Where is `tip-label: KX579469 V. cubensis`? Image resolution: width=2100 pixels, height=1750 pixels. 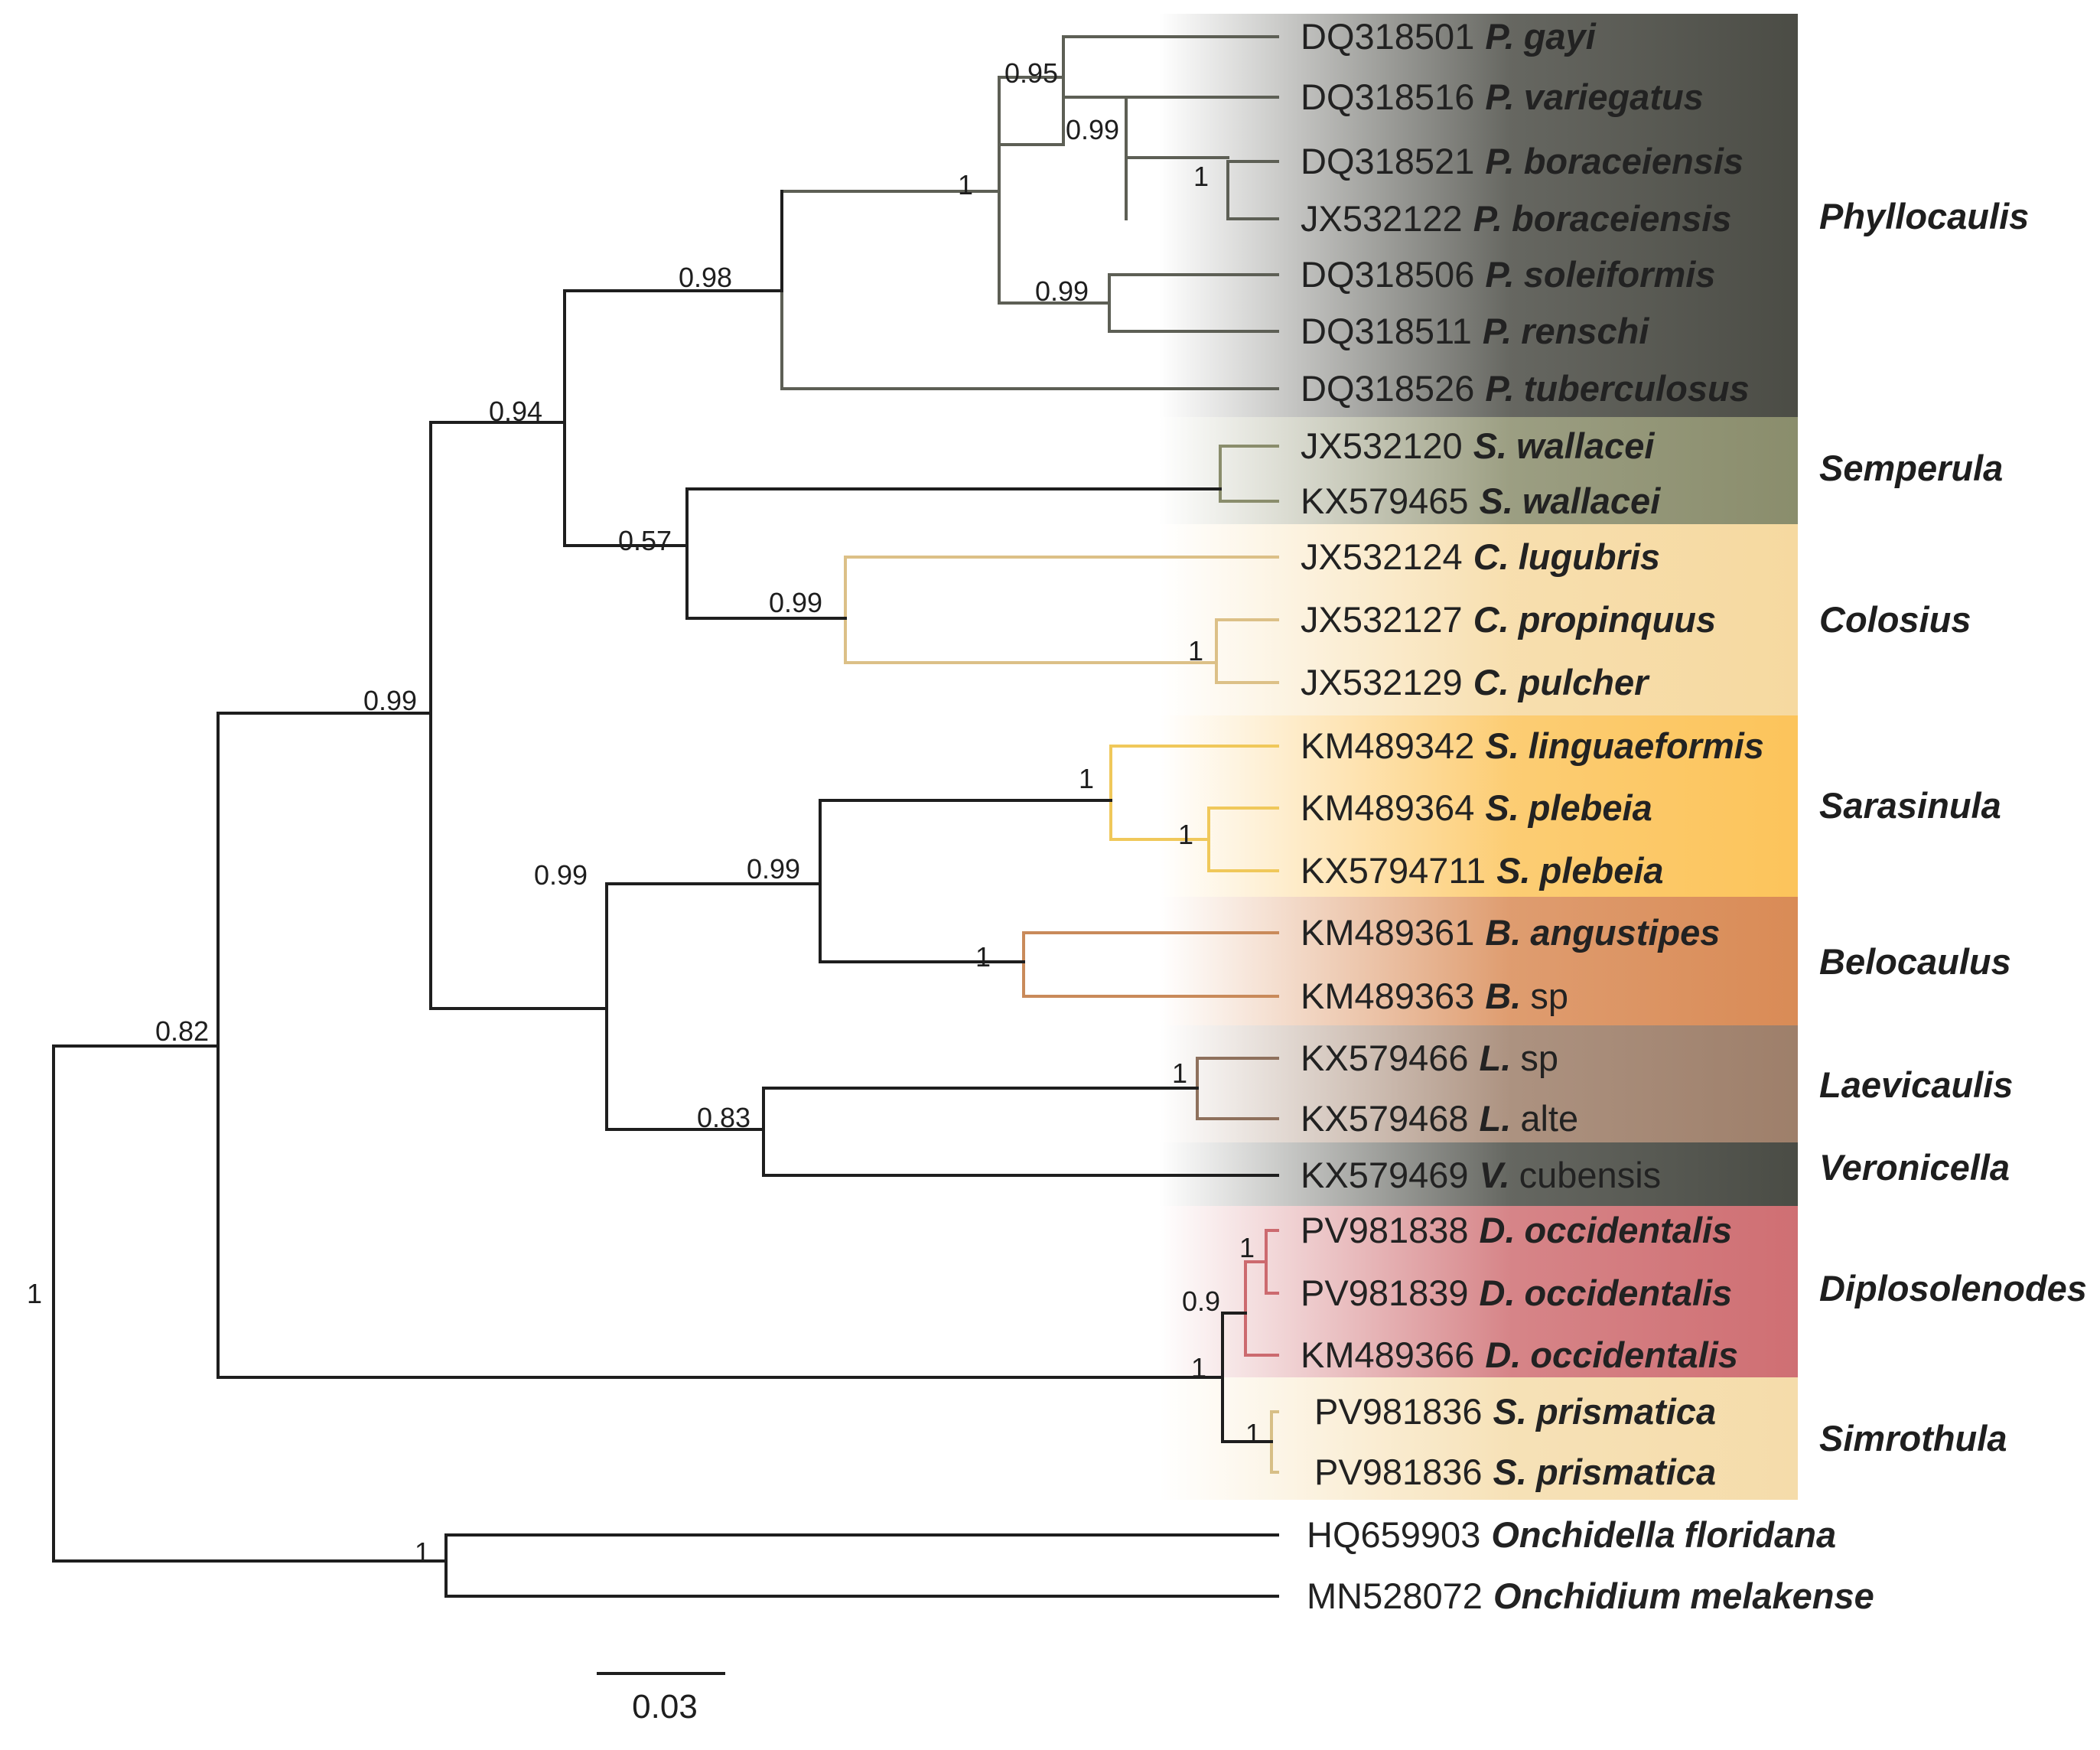 tip-label: KX579469 V. cubensis is located at coordinates (1481, 1175).